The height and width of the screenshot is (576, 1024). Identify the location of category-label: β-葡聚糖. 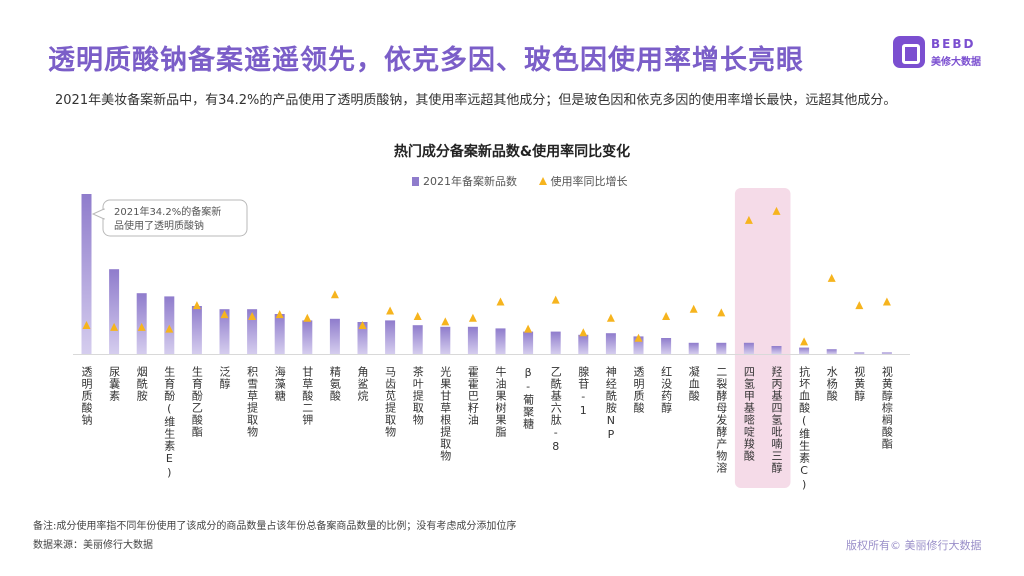
(528, 398).